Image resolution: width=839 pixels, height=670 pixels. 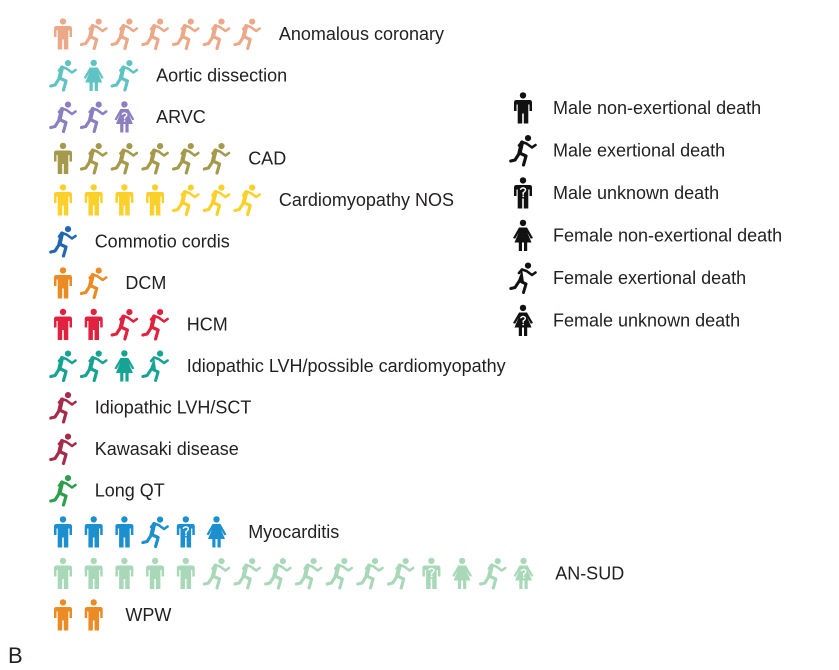 What do you see at coordinates (639, 151) in the screenshot?
I see `legend-label: Male exertional death` at bounding box center [639, 151].